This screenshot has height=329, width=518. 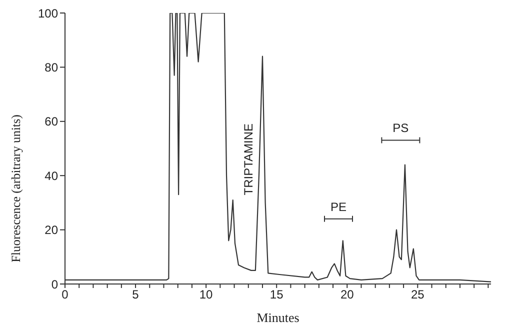 What do you see at coordinates (51, 67) in the screenshot?
I see `y-tick-label: 80` at bounding box center [51, 67].